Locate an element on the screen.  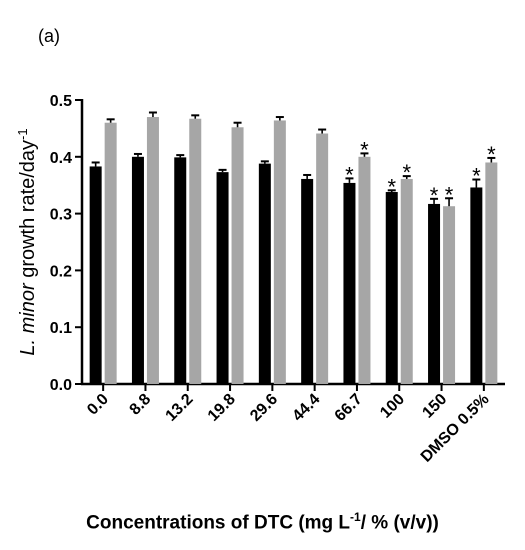
y-tick-label: 0.3 is located at coordinates (61, 215).